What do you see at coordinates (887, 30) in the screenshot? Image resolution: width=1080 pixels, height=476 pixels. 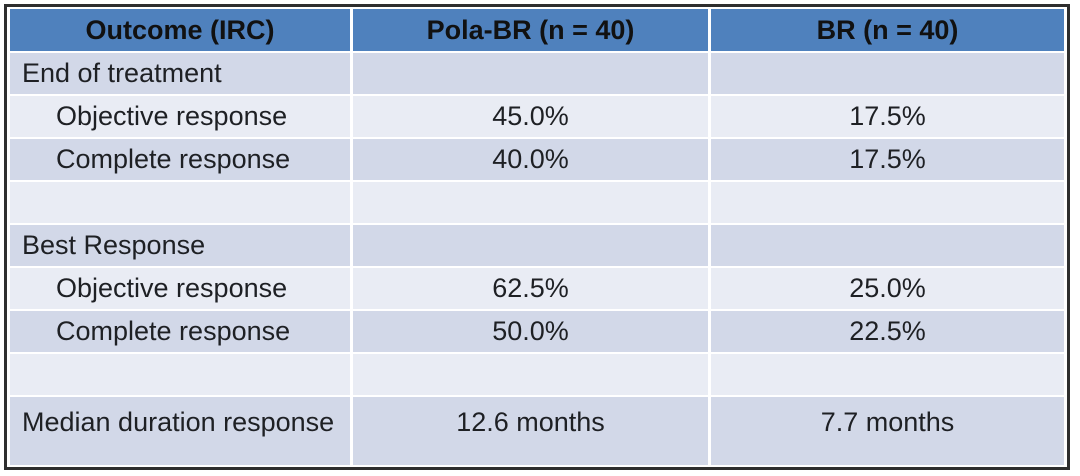 I see `column-header-br: BR (n = 40)` at bounding box center [887, 30].